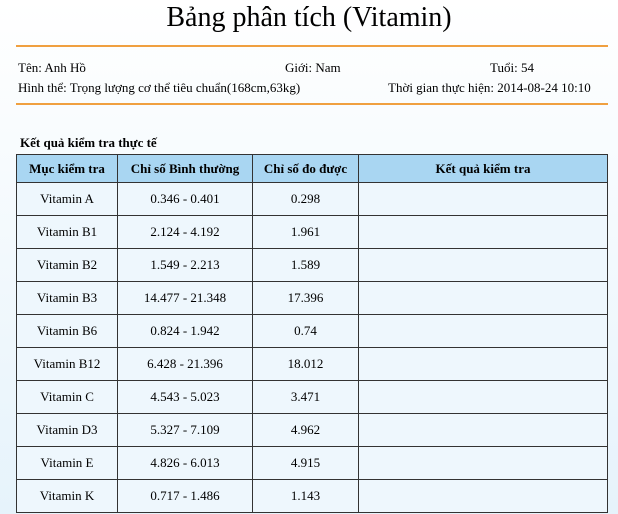 The height and width of the screenshot is (514, 618). I want to click on table-row: Vitamin B12 6.428 - 21.396 18.012, so click(312, 364).